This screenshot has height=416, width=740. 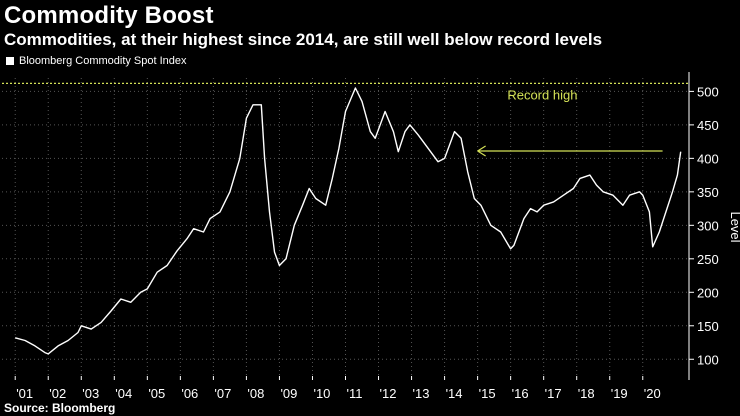 I want to click on x-tick-label: '07, so click(x=222, y=393).